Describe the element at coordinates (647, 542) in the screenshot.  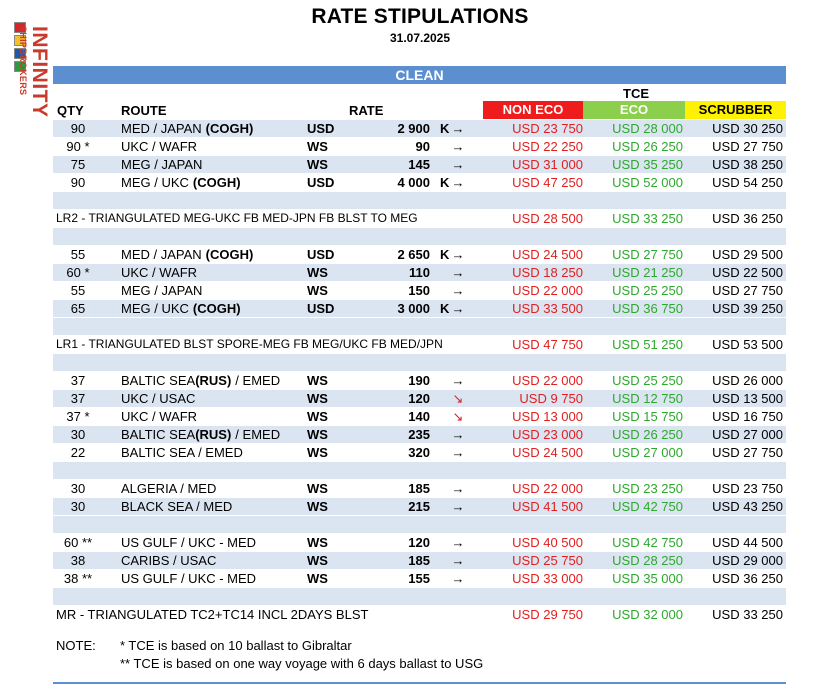
I see `eco-value: USD 42 750` at that location.